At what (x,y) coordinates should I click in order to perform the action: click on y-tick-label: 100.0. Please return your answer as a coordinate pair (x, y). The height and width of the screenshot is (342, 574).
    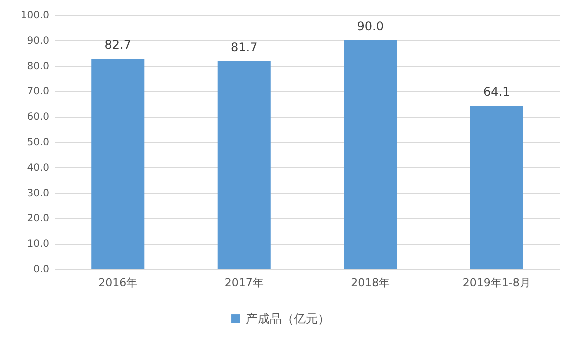
    Looking at the image, I should click on (35, 16).